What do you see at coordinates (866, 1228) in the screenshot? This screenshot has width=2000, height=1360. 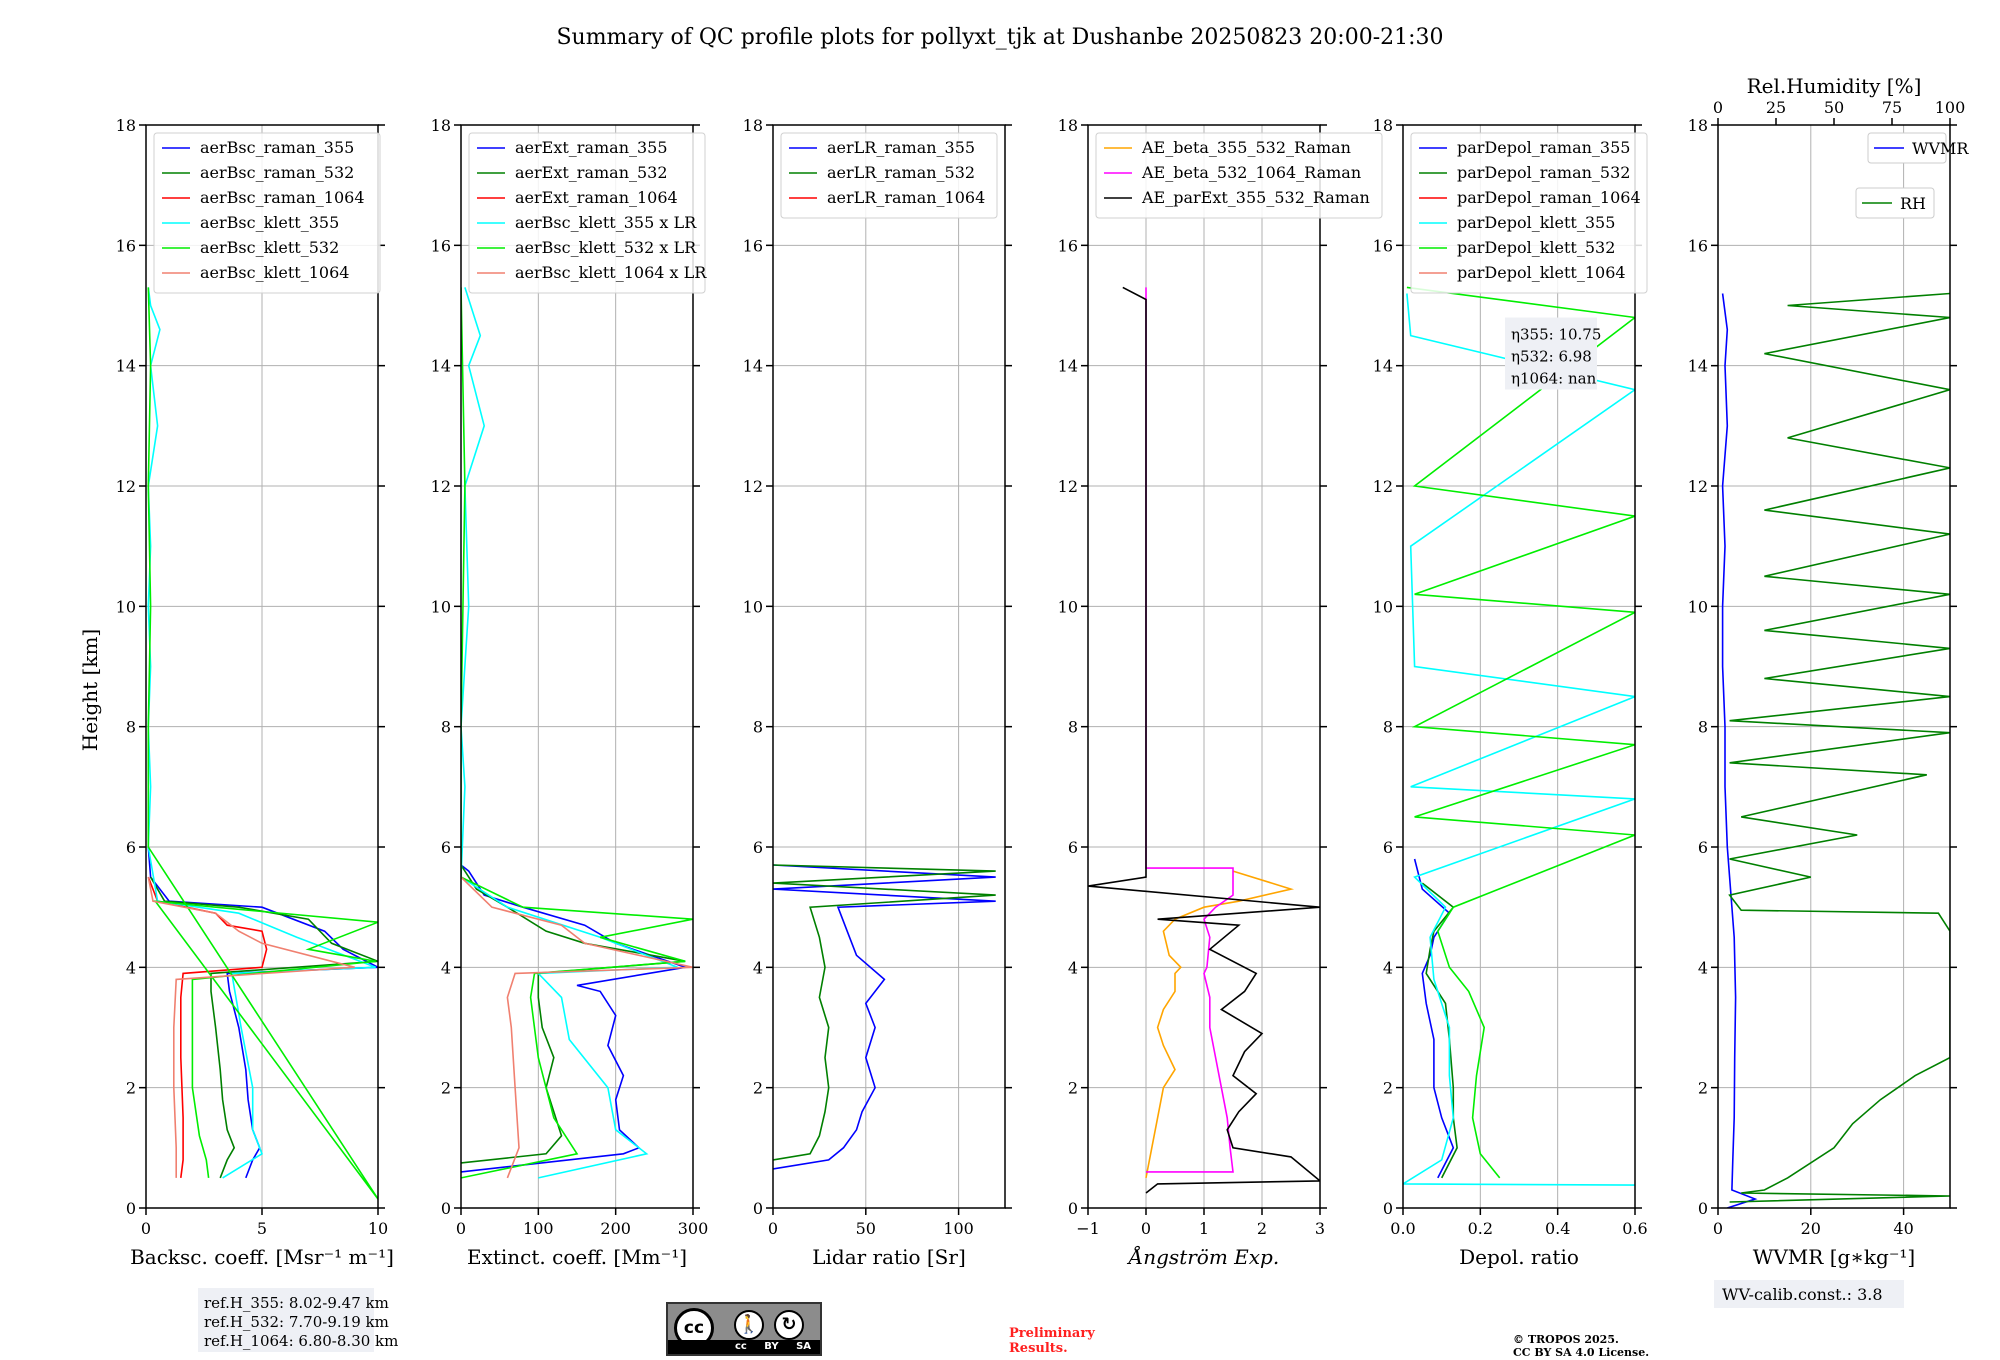 I see `x-tick-label: 50` at bounding box center [866, 1228].